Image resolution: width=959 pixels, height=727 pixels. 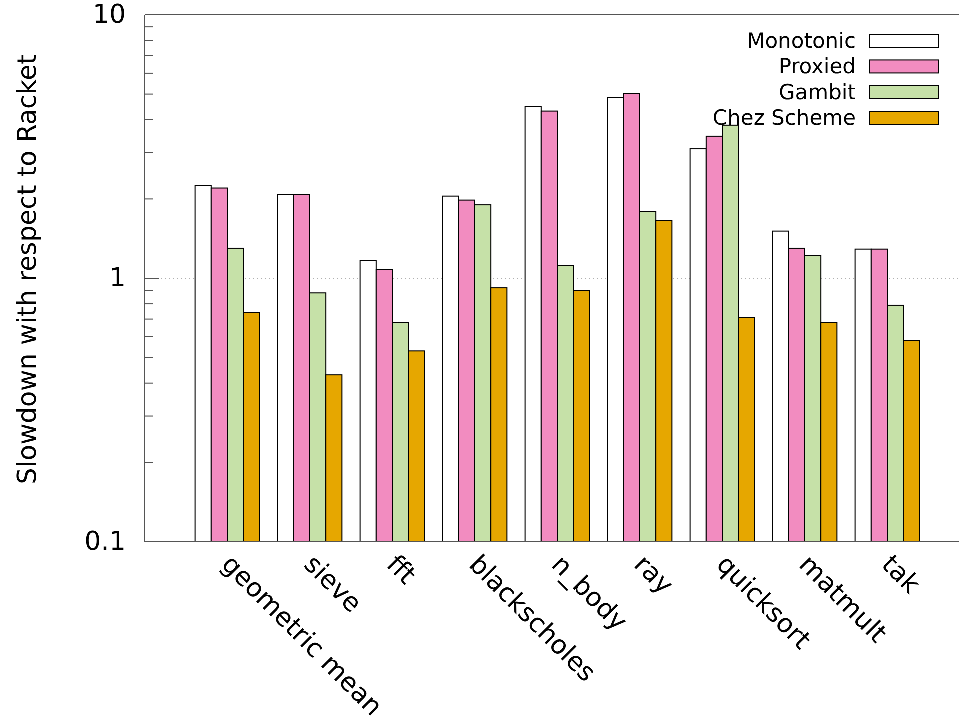 I want to click on x-tick-label: tak, so click(x=901, y=575).